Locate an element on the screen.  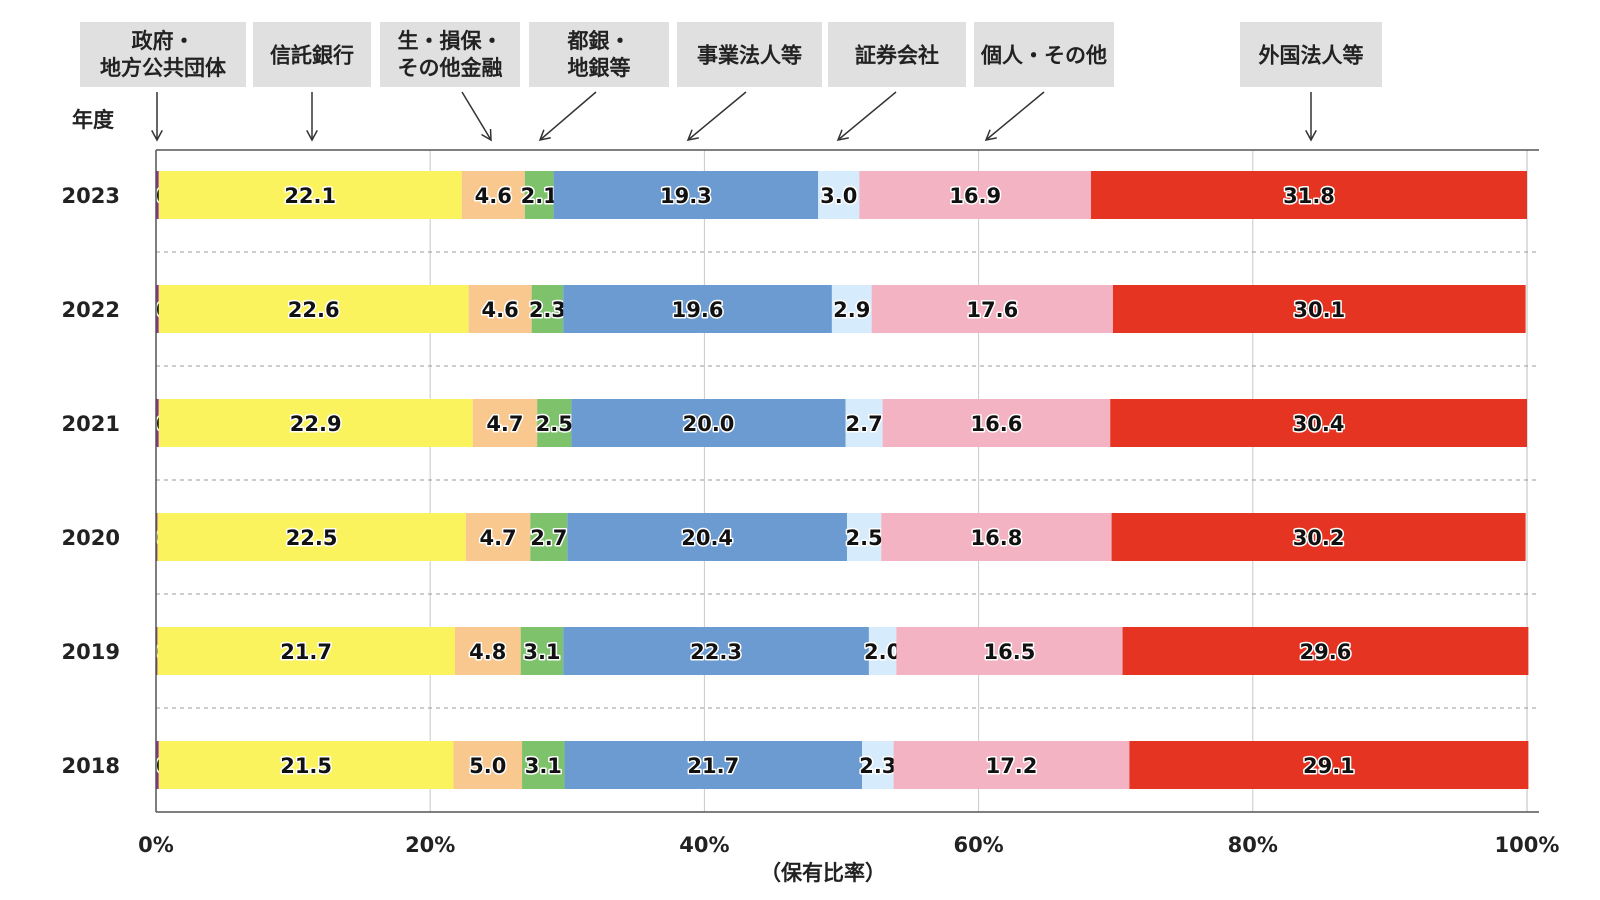
legend-label-0-line-0: 政府・ is located at coordinates (163, 41).